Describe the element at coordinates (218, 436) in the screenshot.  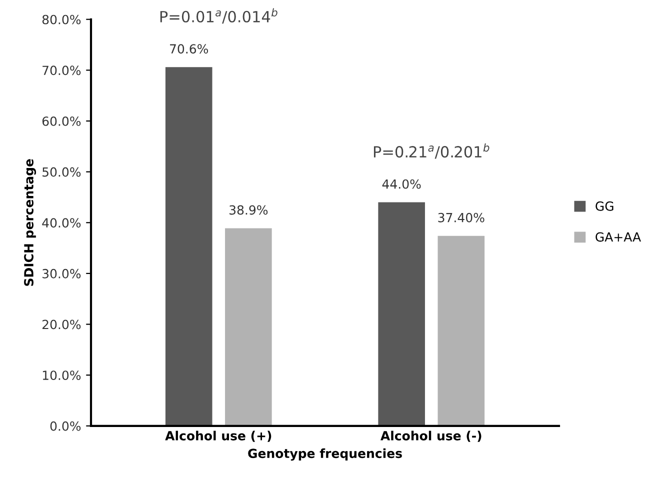
I see `x-tick-label: Alcohol use (+)` at that location.